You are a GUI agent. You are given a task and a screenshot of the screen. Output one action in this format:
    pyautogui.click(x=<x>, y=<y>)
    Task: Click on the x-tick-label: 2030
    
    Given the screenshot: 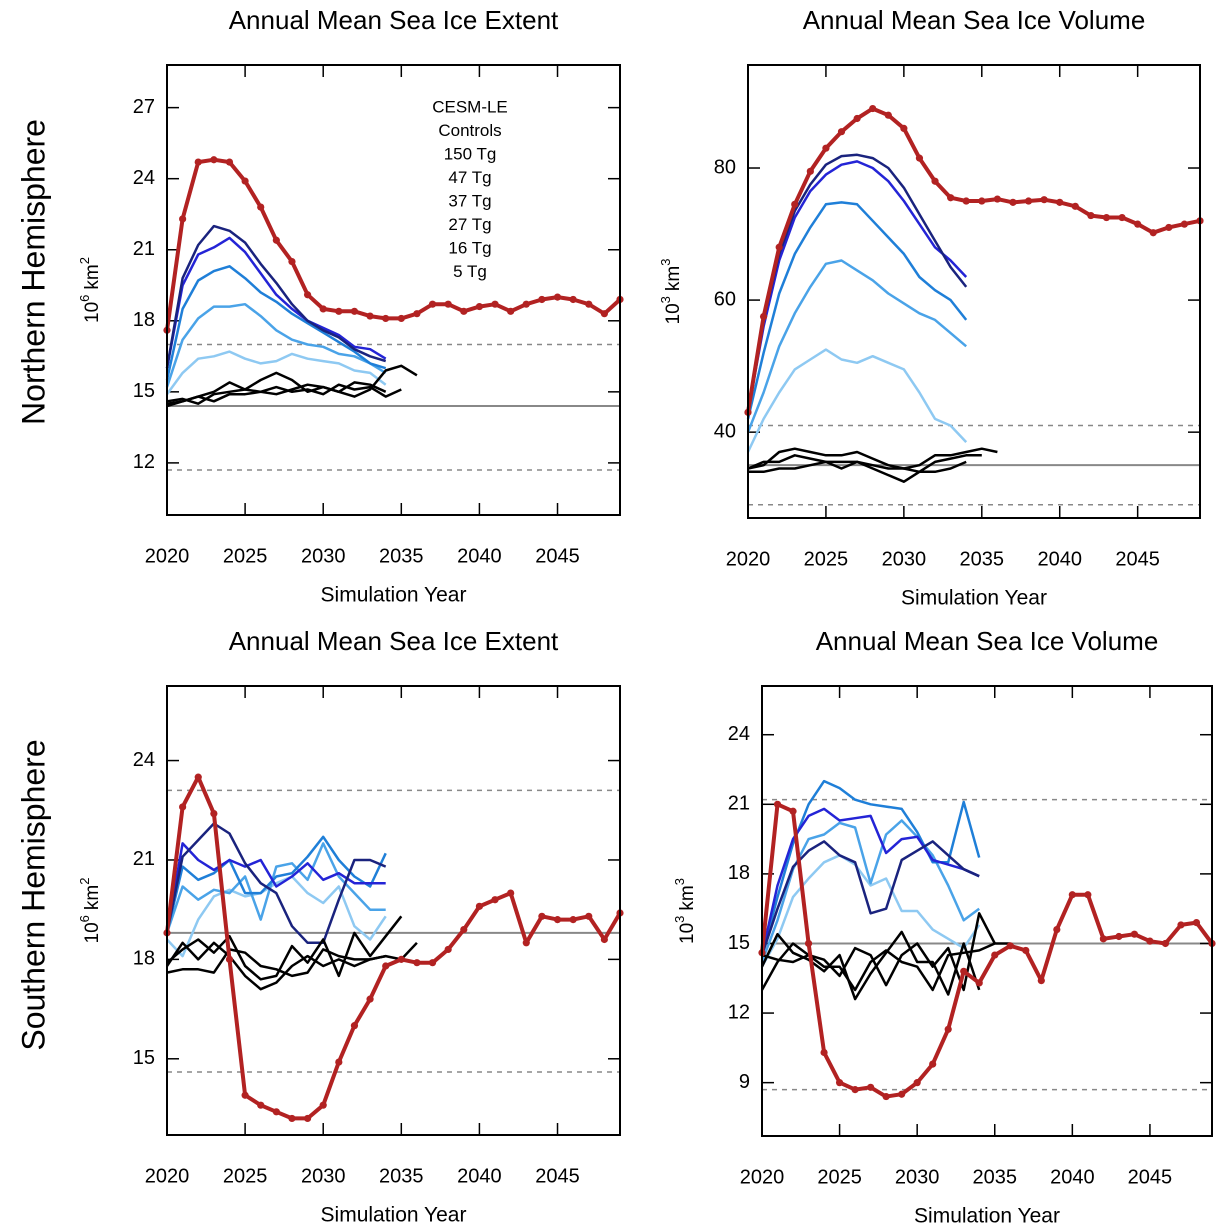 What is the action you would take?
    pyautogui.click(x=917, y=1177)
    